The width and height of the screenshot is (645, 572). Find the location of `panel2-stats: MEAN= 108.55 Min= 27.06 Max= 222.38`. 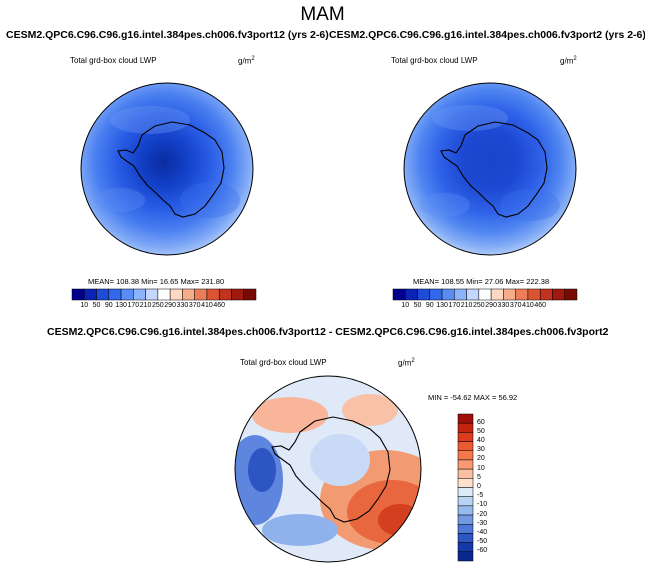

panel2-stats: MEAN= 108.55 Min= 27.06 Max= 222.38 is located at coordinates (481, 281).